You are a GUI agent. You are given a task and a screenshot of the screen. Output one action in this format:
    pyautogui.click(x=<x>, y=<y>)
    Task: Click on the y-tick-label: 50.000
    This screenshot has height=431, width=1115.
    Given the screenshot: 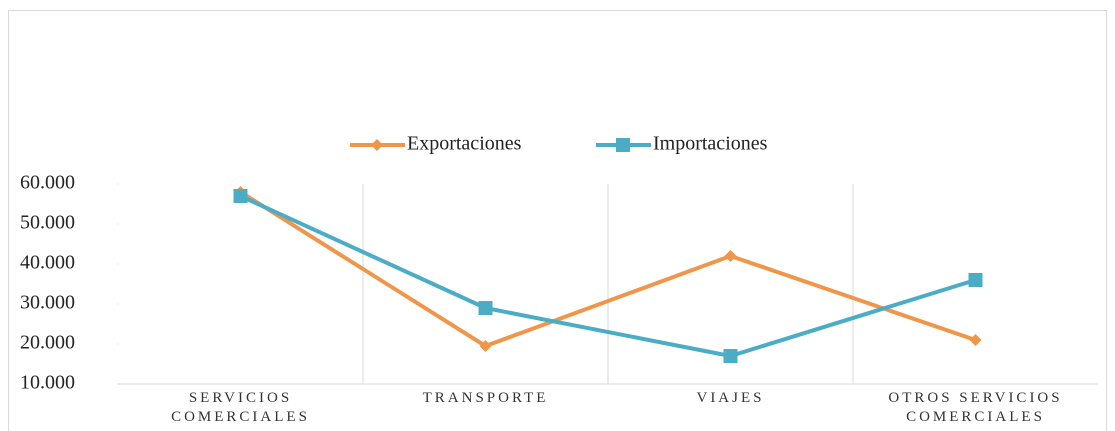 What is the action you would take?
    pyautogui.click(x=47, y=223)
    